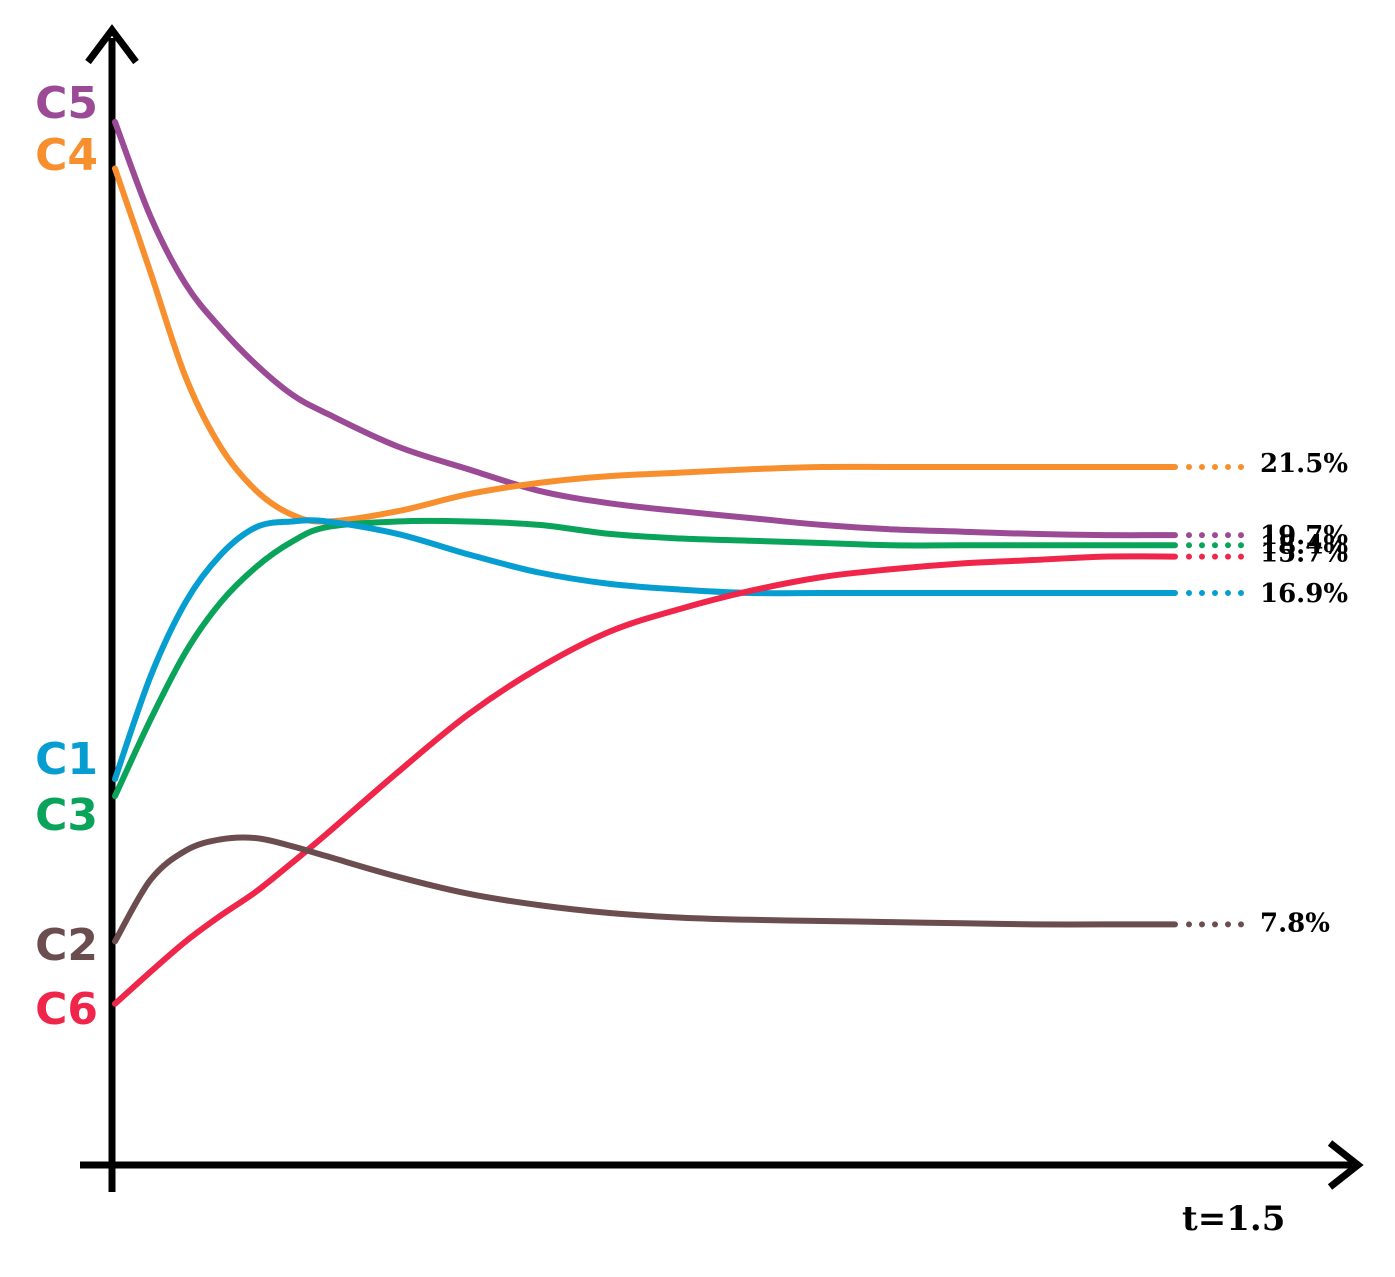 Image resolution: width=1395 pixels, height=1277 pixels. Describe the element at coordinates (66, 1009) in the screenshot. I see `series-name-label-c6: C6` at that location.